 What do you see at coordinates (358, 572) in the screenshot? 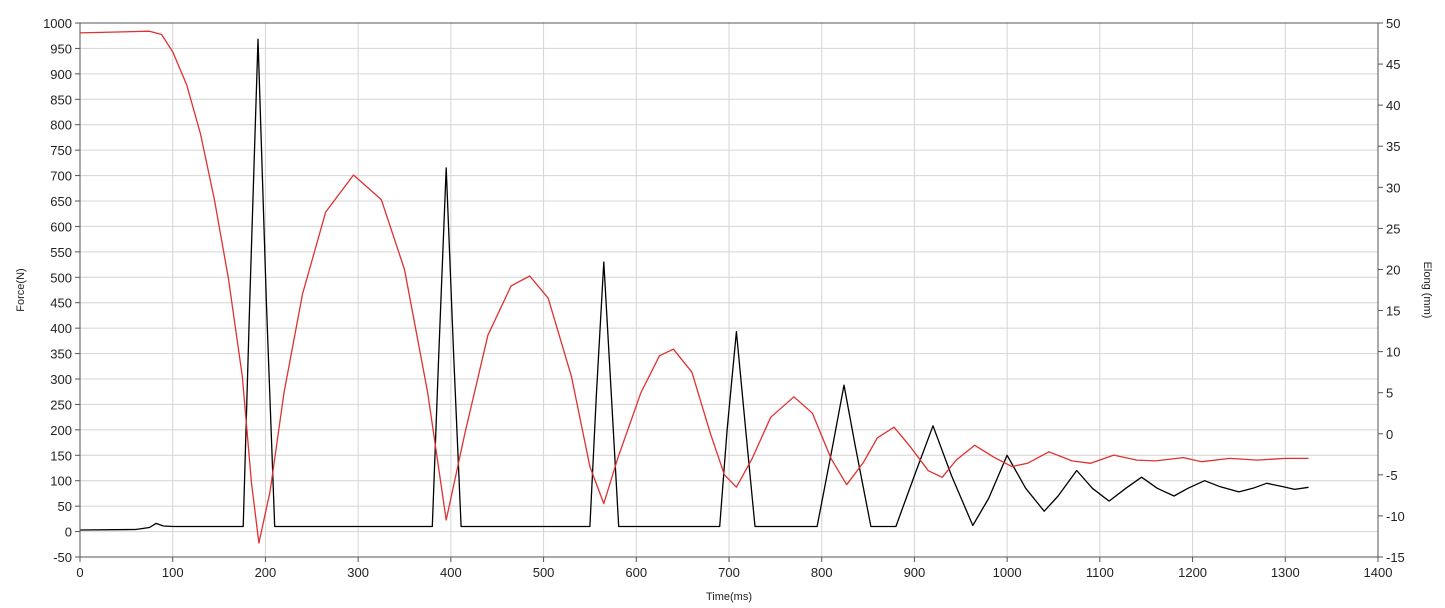
I see `x-tick-label: 300` at bounding box center [358, 572].